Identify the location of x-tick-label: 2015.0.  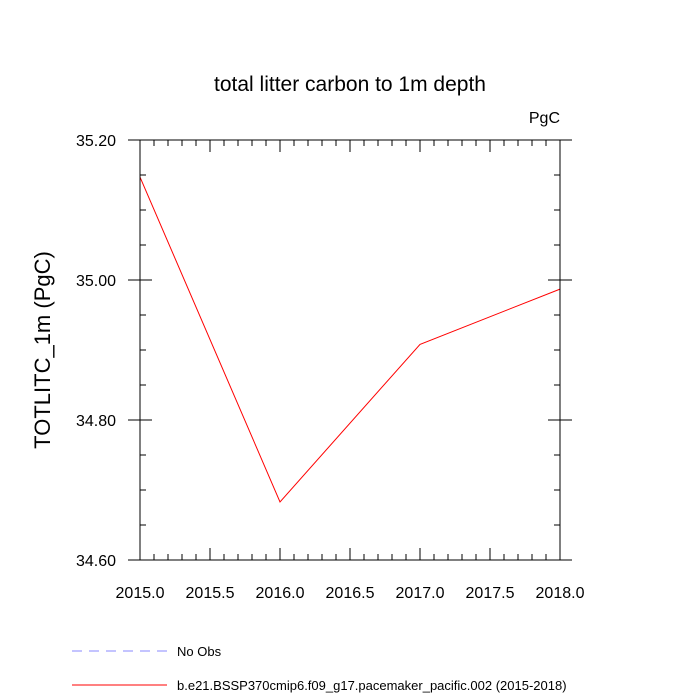
(140, 593).